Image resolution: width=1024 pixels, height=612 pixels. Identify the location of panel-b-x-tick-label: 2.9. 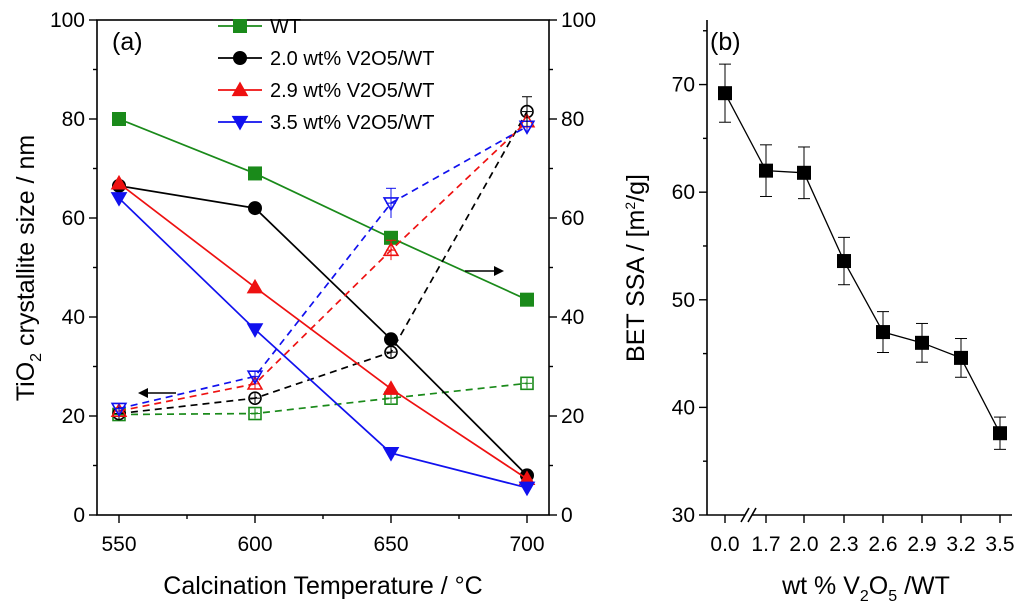
(921, 544).